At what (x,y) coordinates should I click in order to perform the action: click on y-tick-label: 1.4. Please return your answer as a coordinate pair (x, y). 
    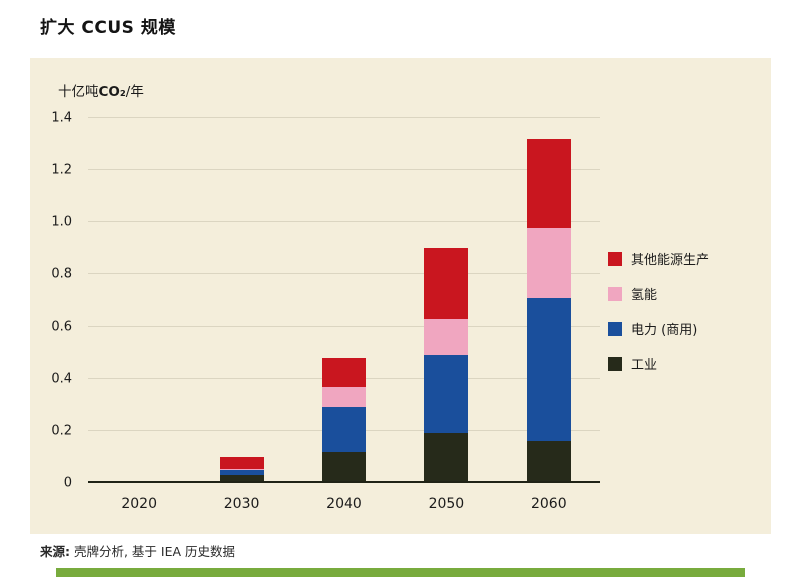
    Looking at the image, I should click on (61, 118).